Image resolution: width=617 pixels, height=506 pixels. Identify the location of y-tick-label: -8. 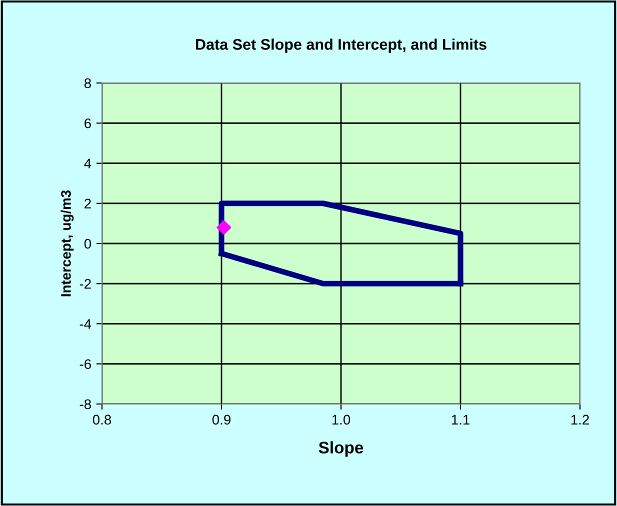
(85, 404).